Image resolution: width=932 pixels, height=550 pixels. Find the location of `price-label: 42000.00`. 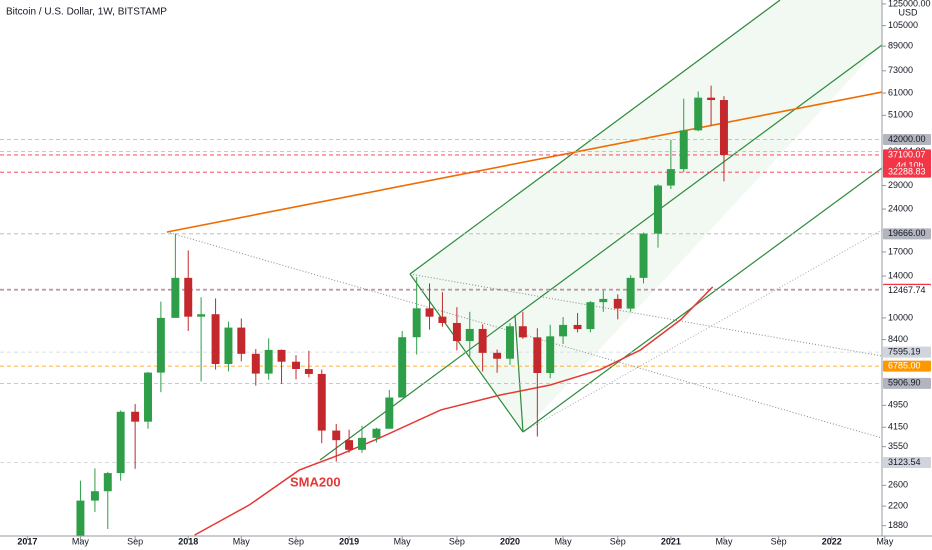

price-label: 42000.00 is located at coordinates (907, 139).